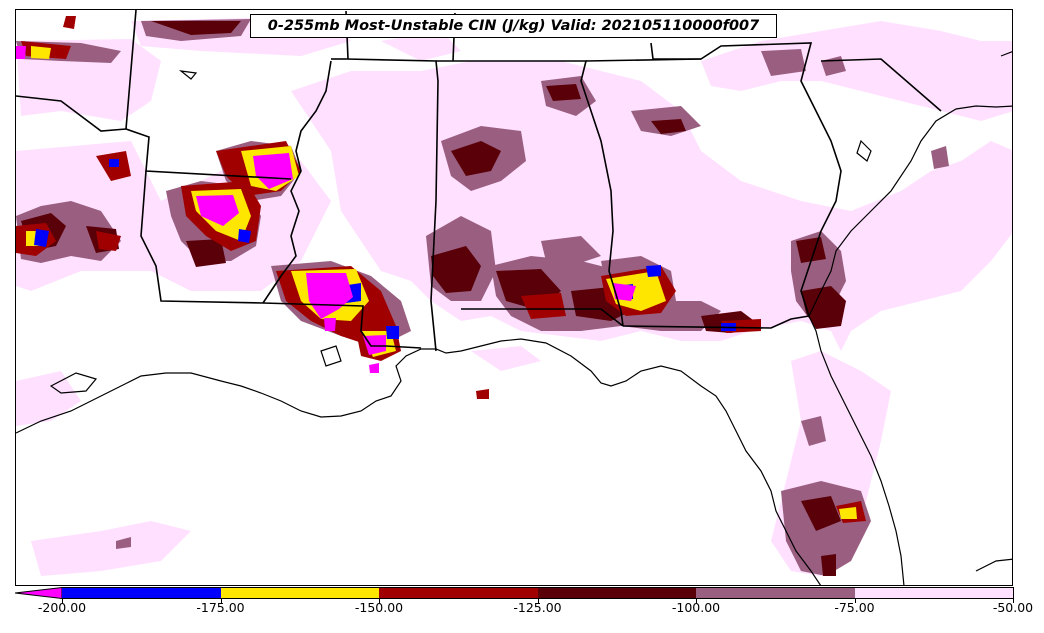 The image size is (1044, 633). I want to click on colorbar-tick-label: -75.00, so click(854, 607).